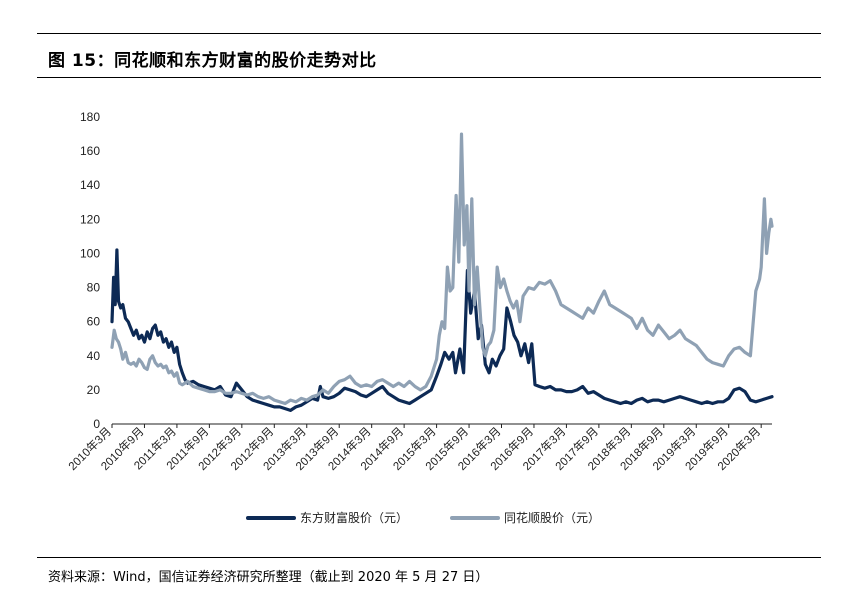  What do you see at coordinates (429, 33) in the screenshot?
I see `top-rule` at bounding box center [429, 33].